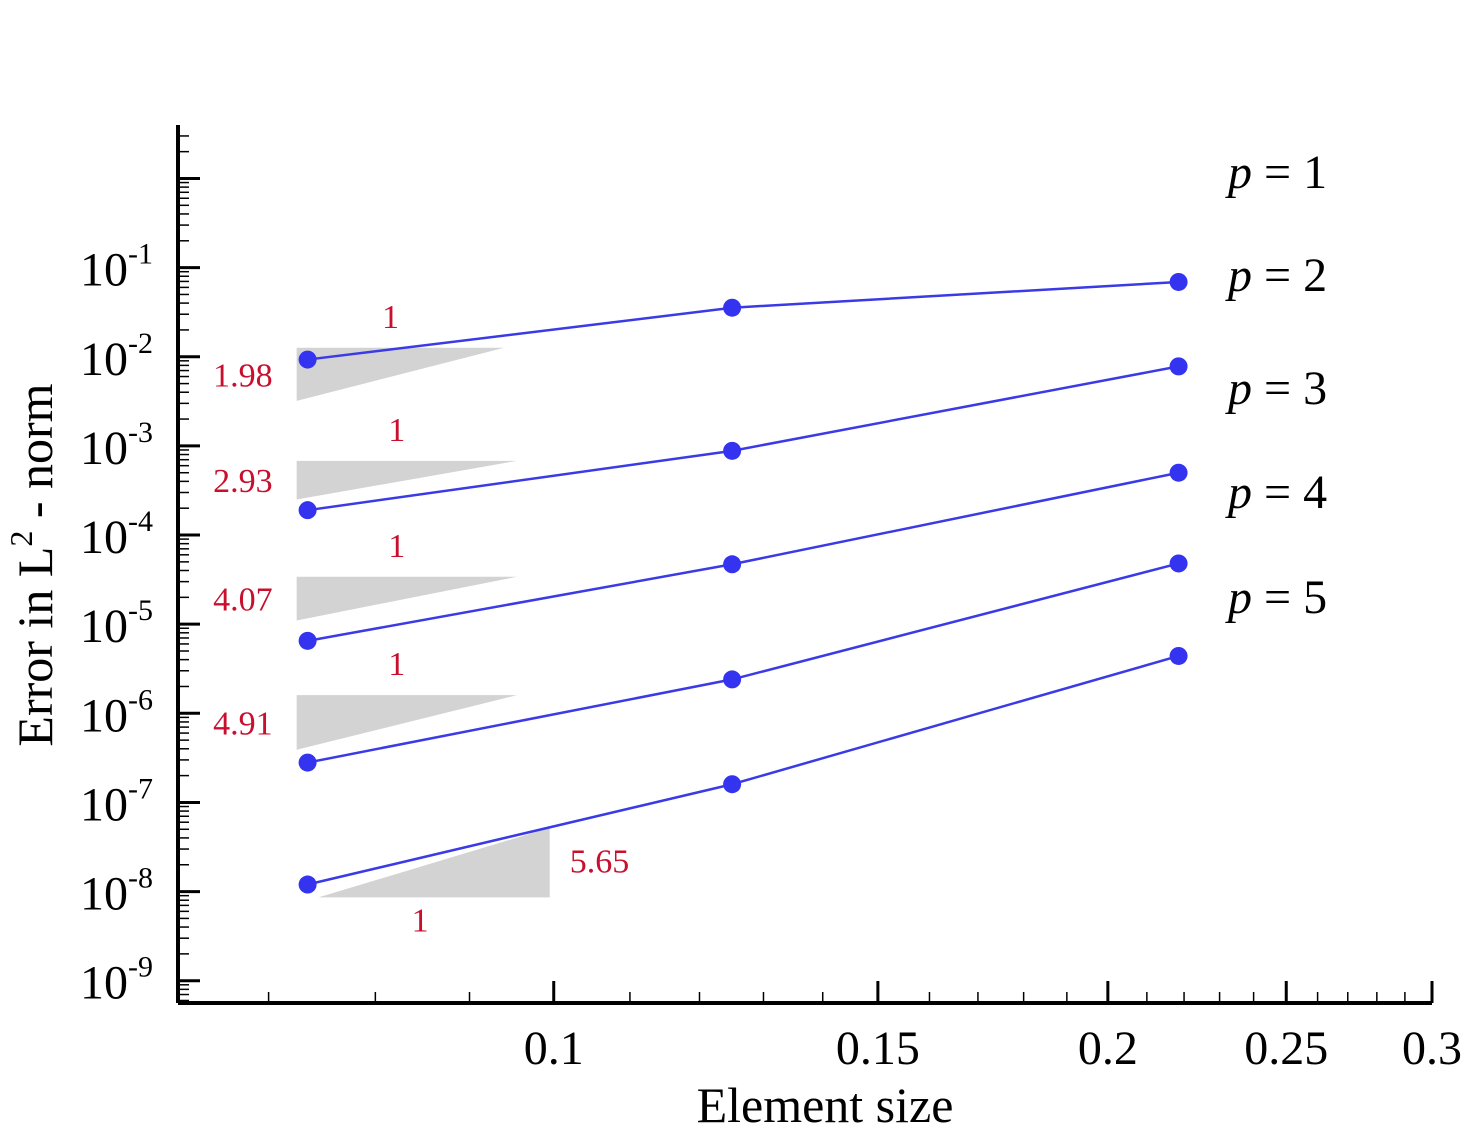 This screenshot has height=1142, width=1467. I want to click on slope-triangles, so click(423, 622).